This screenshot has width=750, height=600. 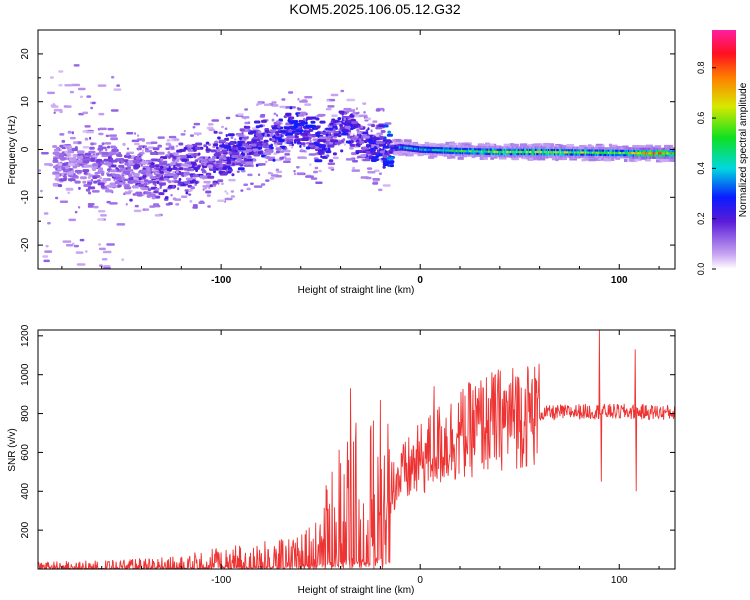 What do you see at coordinates (25, 413) in the screenshot?
I see `snr-y-tick-label-3: 800` at bounding box center [25, 413].